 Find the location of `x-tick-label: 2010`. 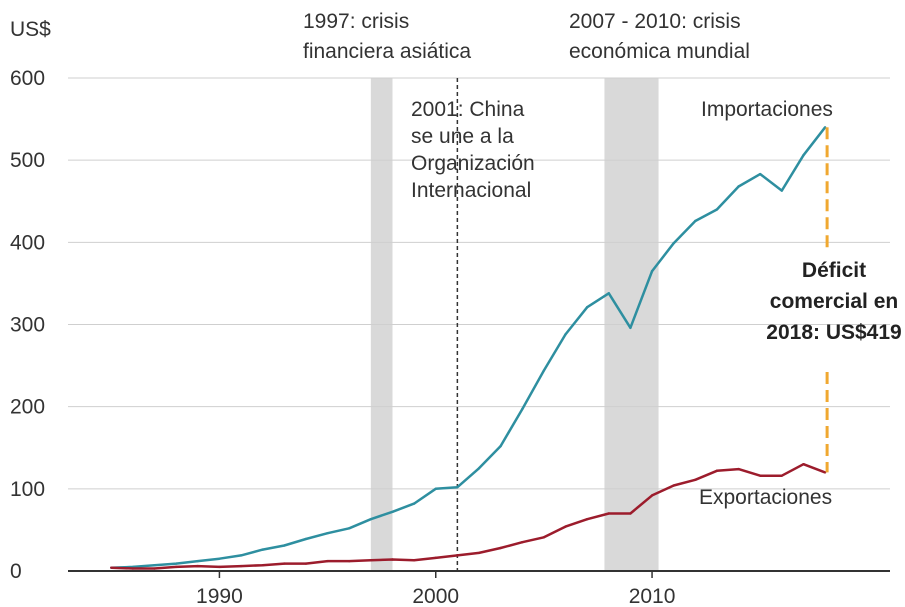

x-tick-label: 2010 is located at coordinates (652, 596).